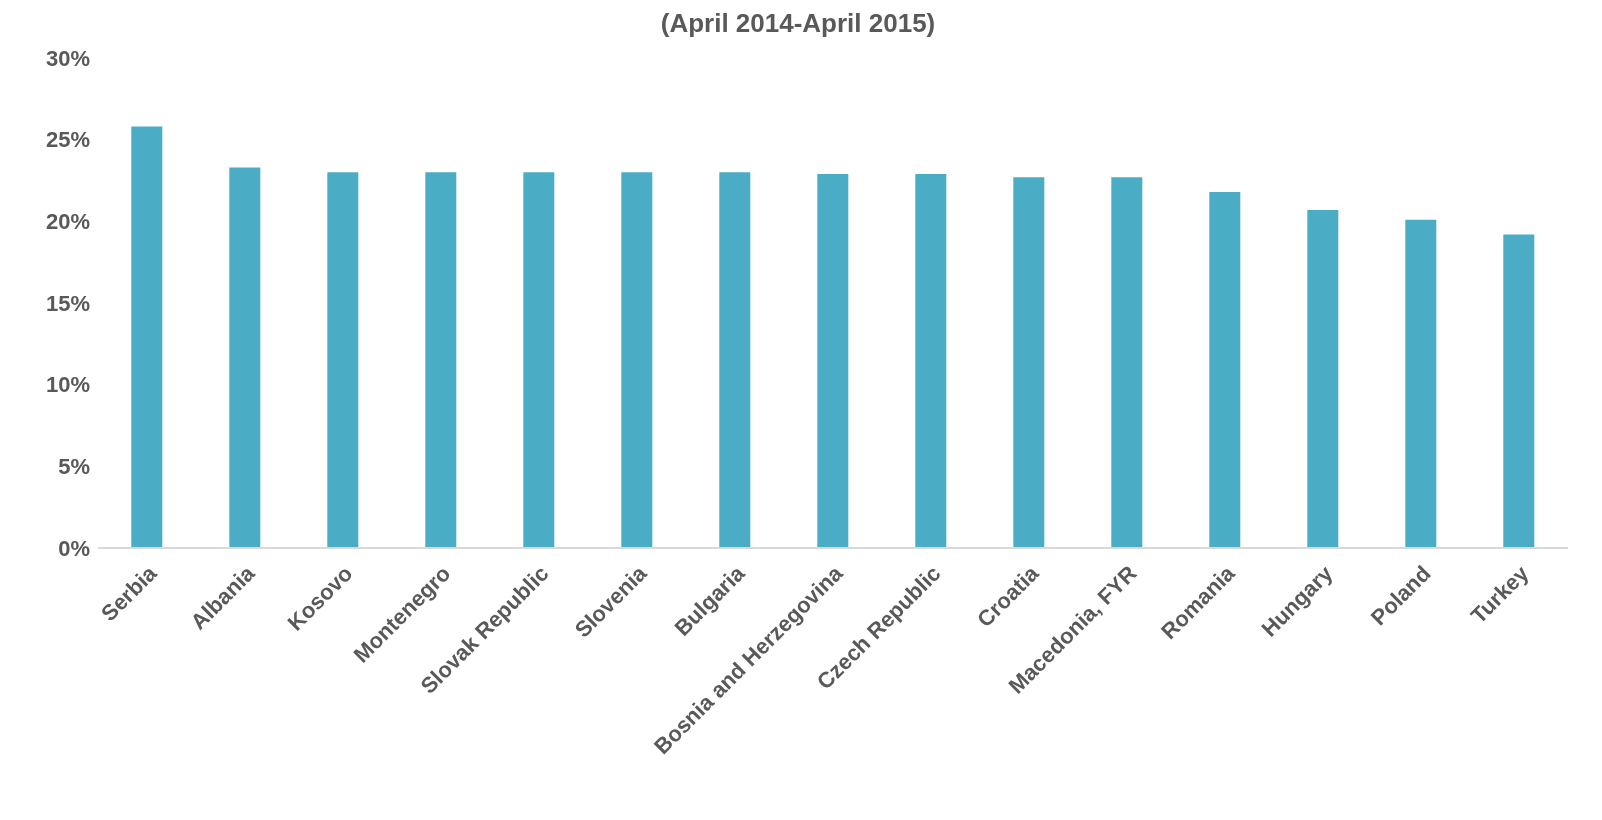 The width and height of the screenshot is (1602, 820). What do you see at coordinates (67, 58) in the screenshot?
I see `y-tick-label: 30%` at bounding box center [67, 58].